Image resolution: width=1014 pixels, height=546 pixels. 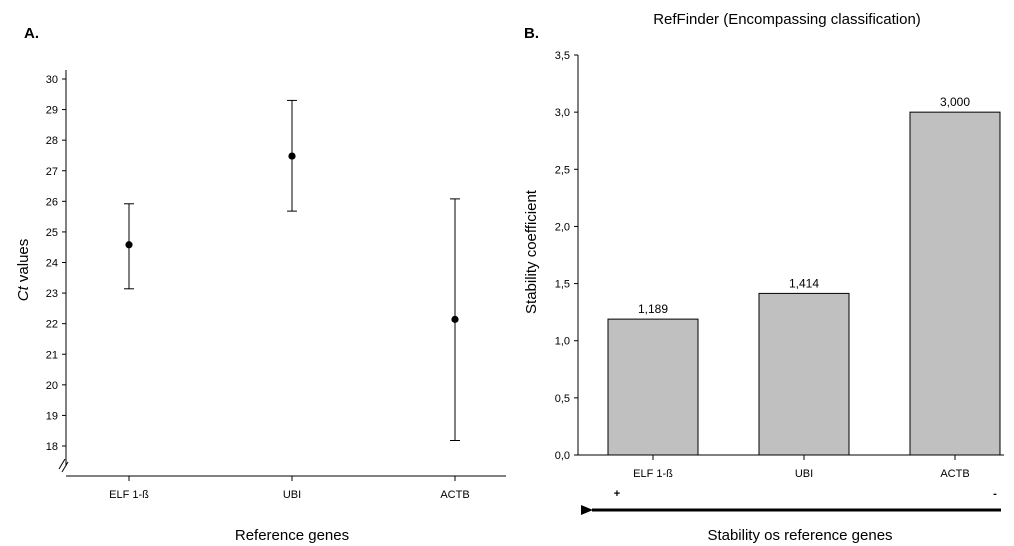 What do you see at coordinates (617, 494) in the screenshot?
I see `panel-b-arrow-plus-sign: +` at bounding box center [617, 494].